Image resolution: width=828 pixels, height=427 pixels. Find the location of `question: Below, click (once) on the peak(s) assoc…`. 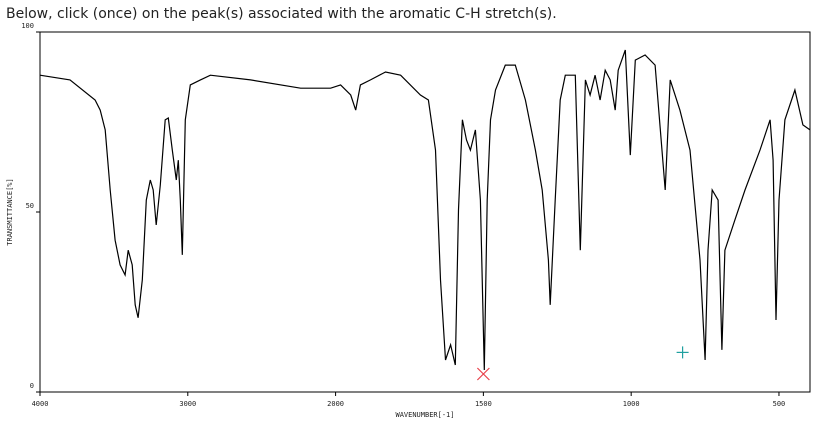

question: Below, click (once) on the peak(s) assoc… is located at coordinates (281, 14).